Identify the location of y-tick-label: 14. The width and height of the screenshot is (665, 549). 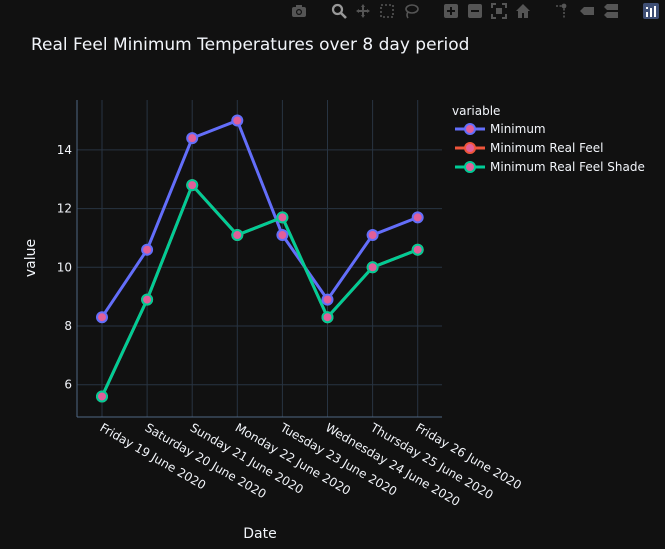
(64, 150).